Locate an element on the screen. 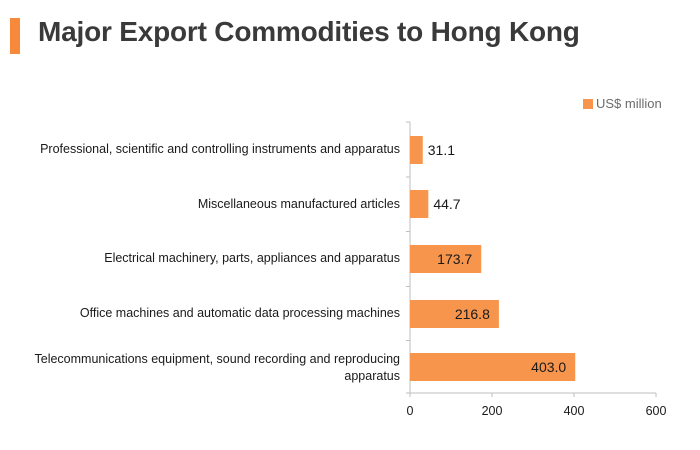 The image size is (700, 450). legend-swatch is located at coordinates (588, 103).